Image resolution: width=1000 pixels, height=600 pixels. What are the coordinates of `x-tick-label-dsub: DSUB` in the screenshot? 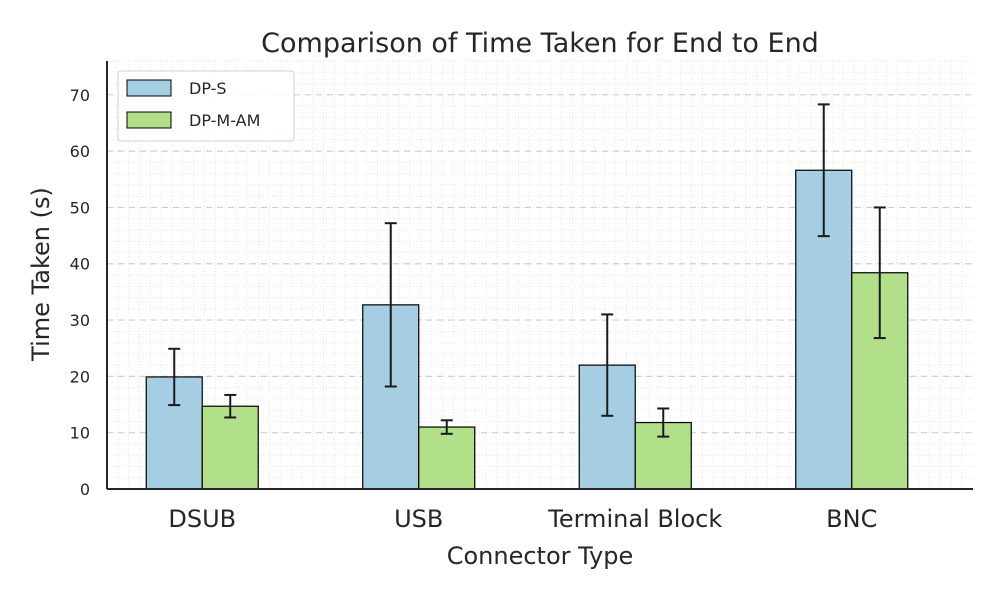 It's located at (202, 519).